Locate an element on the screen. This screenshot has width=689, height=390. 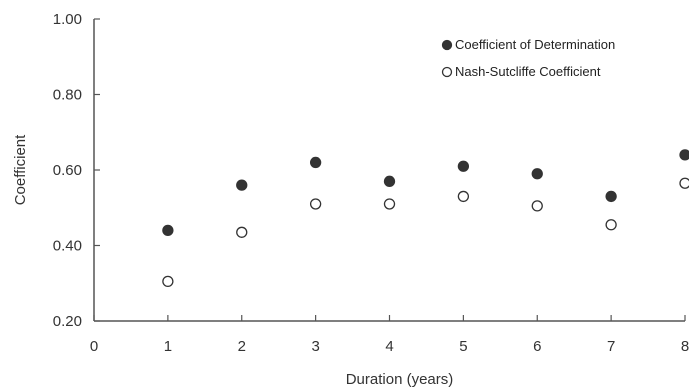
legend-label: Coefficient of Determination is located at coordinates (535, 44).